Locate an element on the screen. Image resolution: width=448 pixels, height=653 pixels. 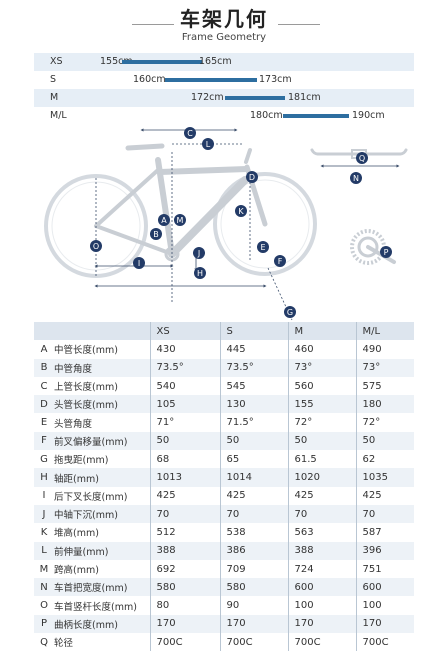
param-value: 73° is located at coordinates (321, 367).